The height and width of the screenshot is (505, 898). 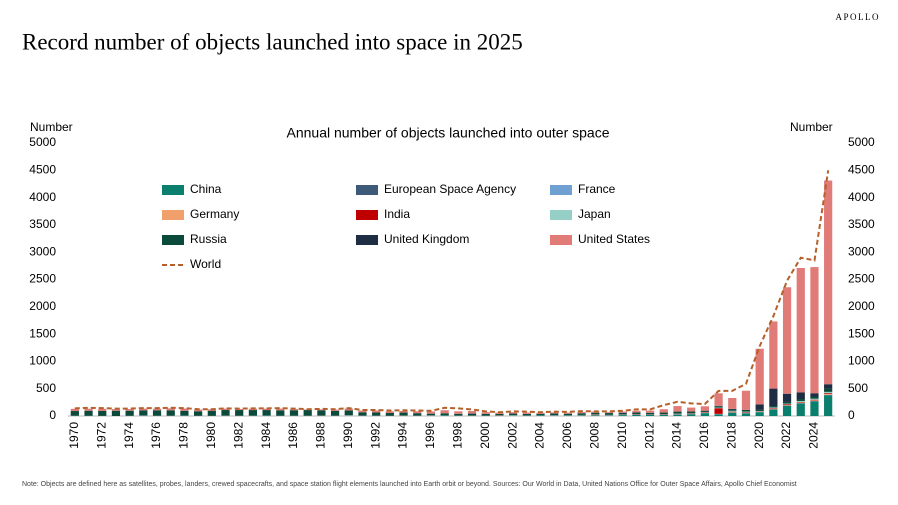 I want to click on x-tick-label: 1976, so click(x=156, y=435).